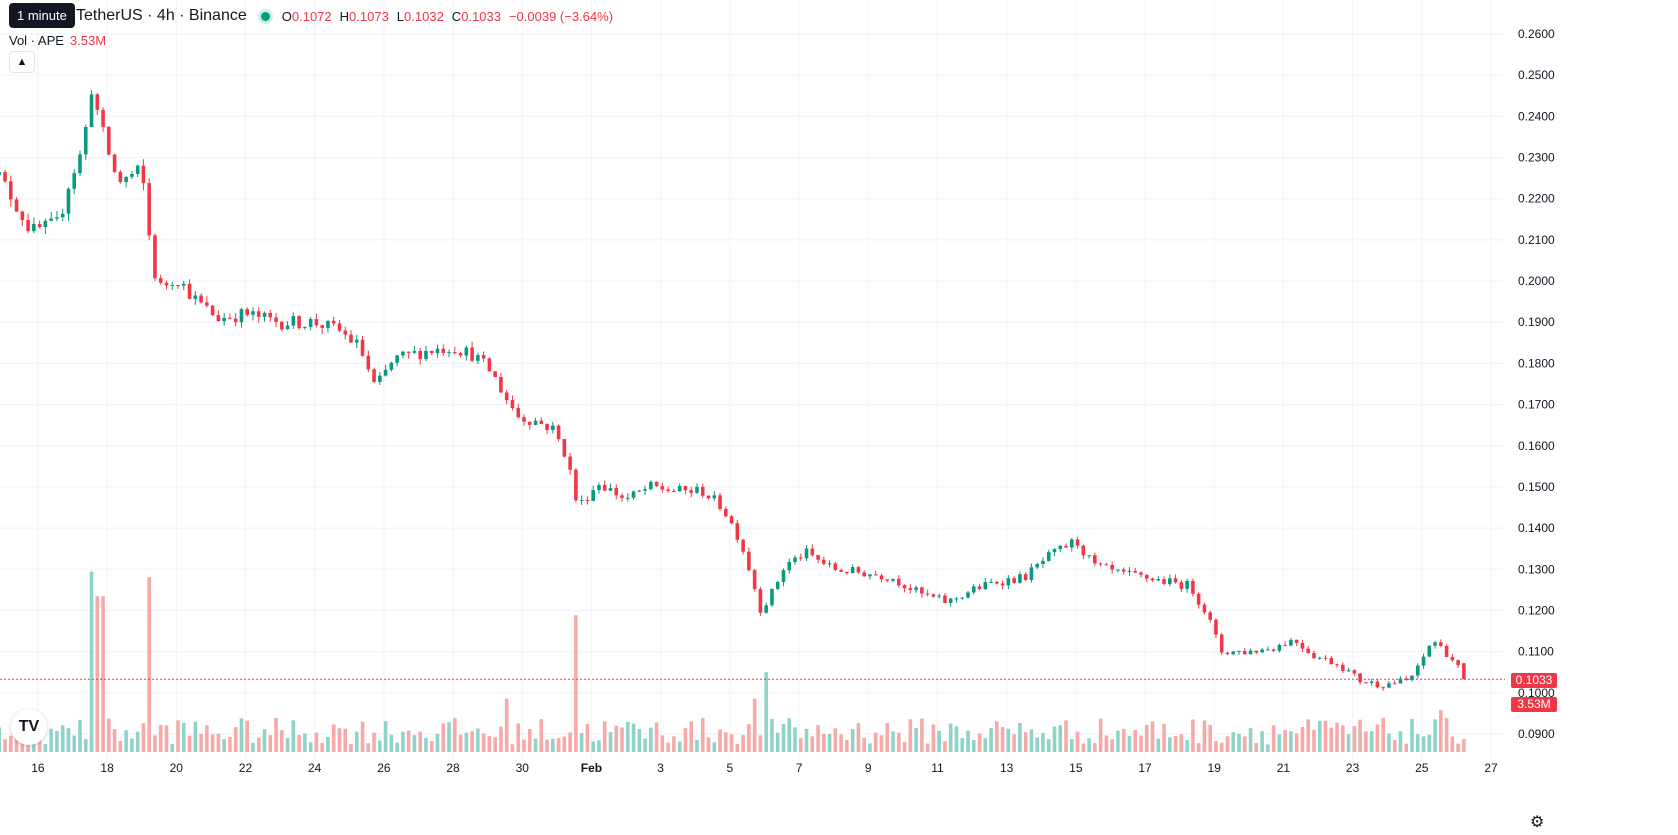  I want to click on gear-icon: ⚙, so click(1537, 822).